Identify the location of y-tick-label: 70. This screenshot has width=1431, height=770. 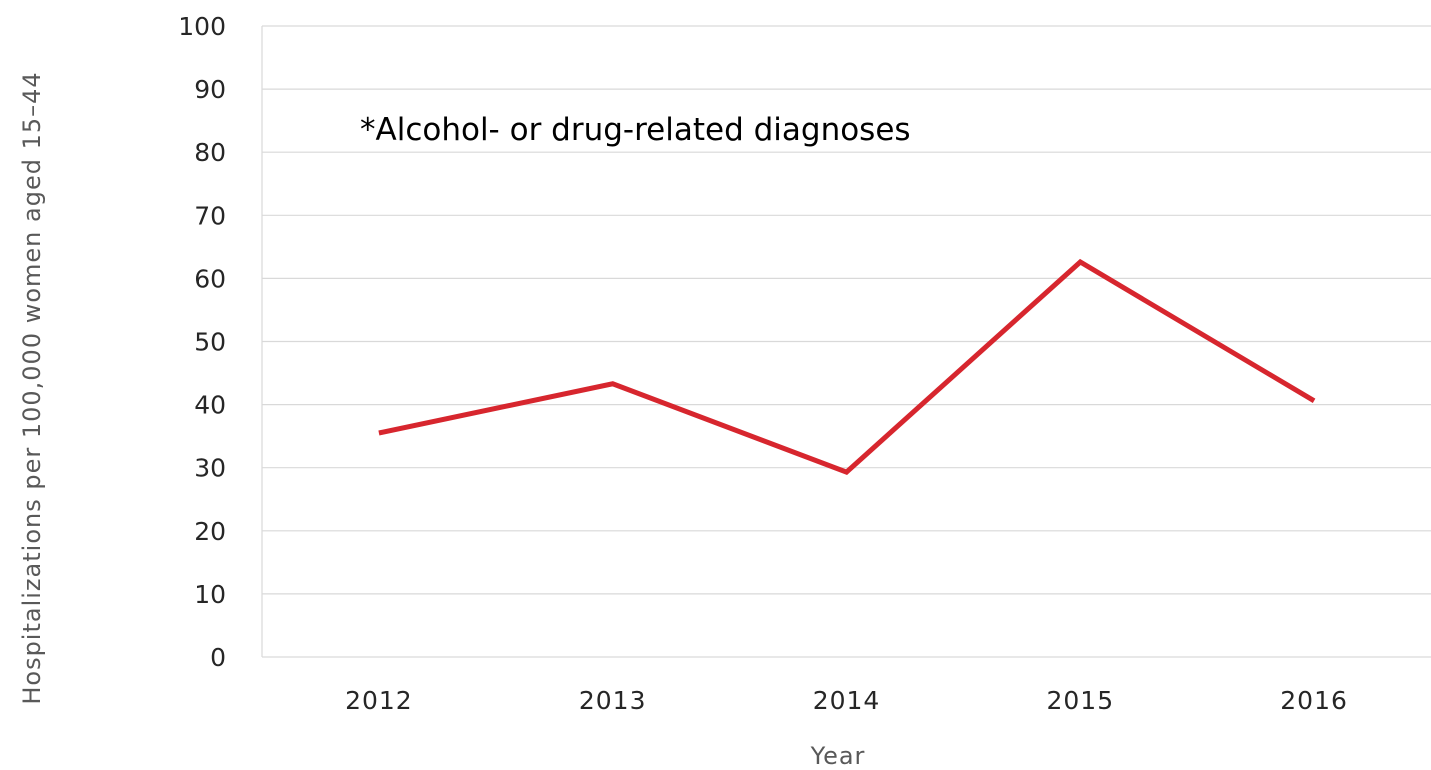
(210, 215).